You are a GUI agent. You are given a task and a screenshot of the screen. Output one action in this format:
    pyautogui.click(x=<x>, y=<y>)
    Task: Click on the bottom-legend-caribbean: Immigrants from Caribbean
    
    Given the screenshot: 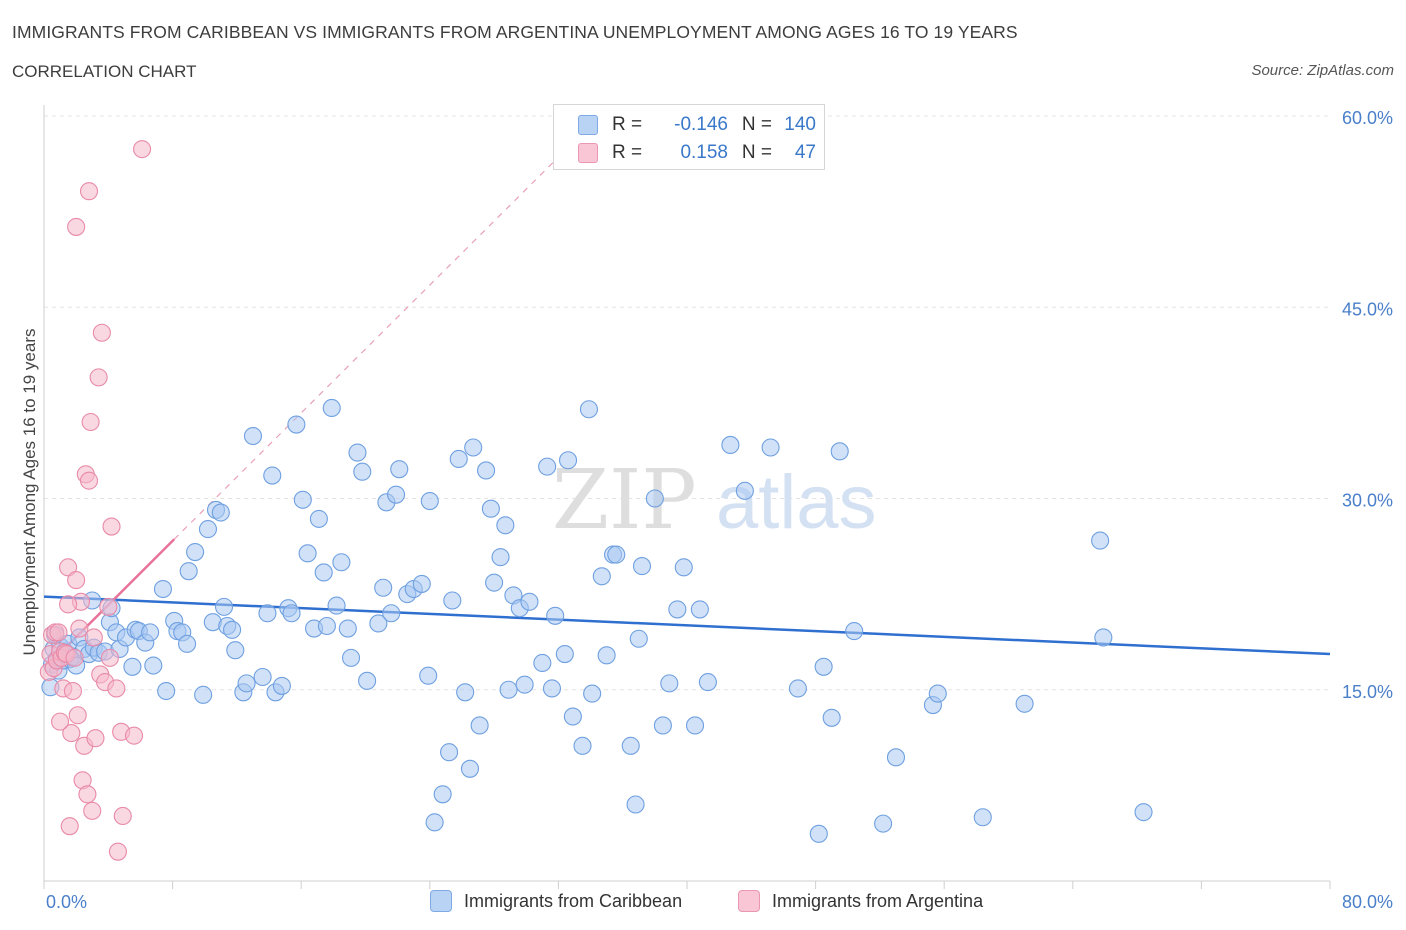 What is the action you would take?
    pyautogui.click(x=556, y=901)
    